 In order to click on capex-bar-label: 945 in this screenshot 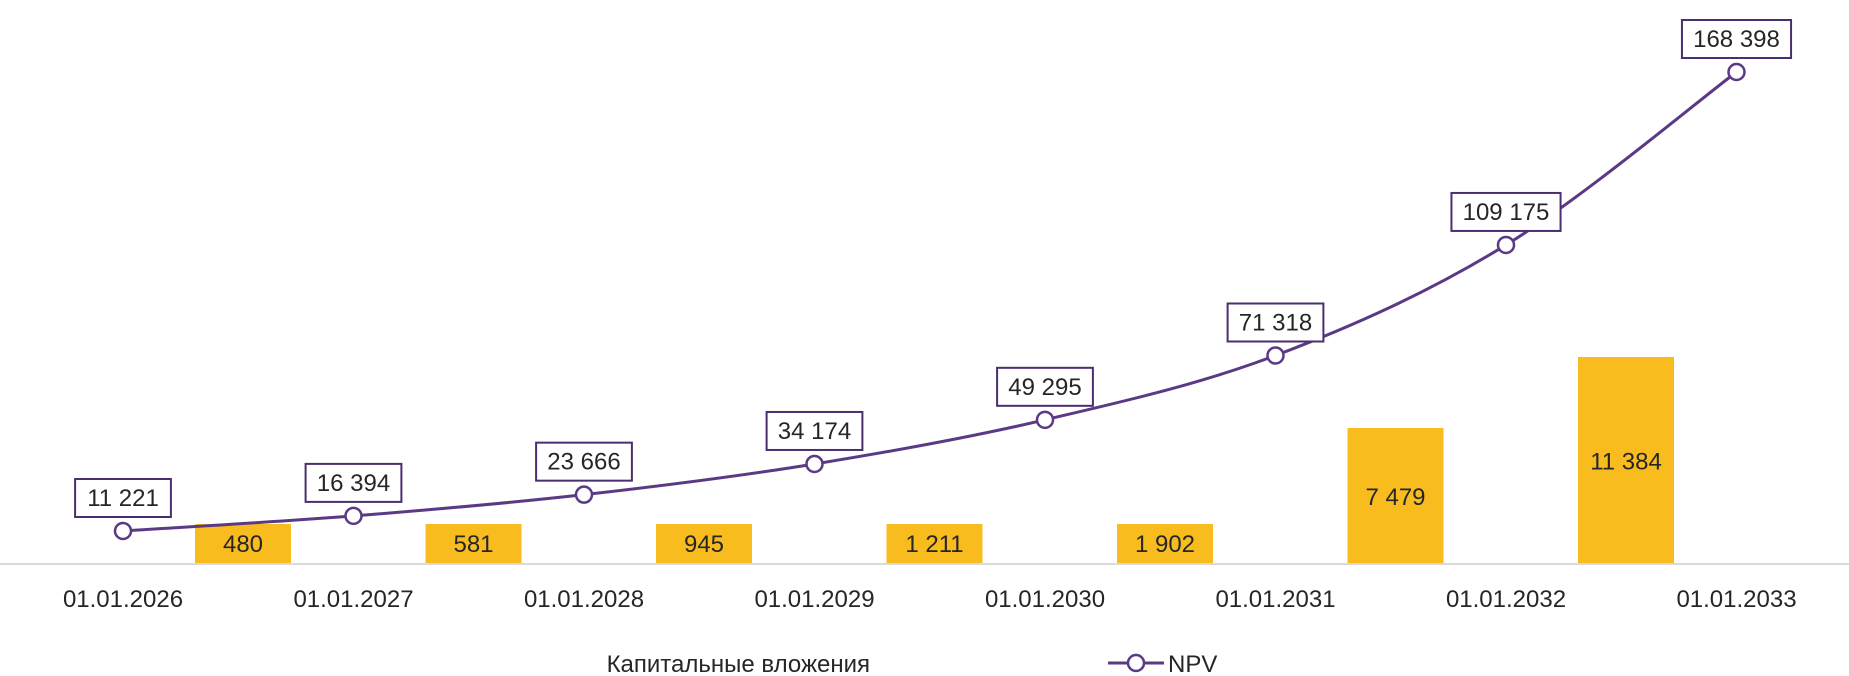, I will do `click(704, 544)`.